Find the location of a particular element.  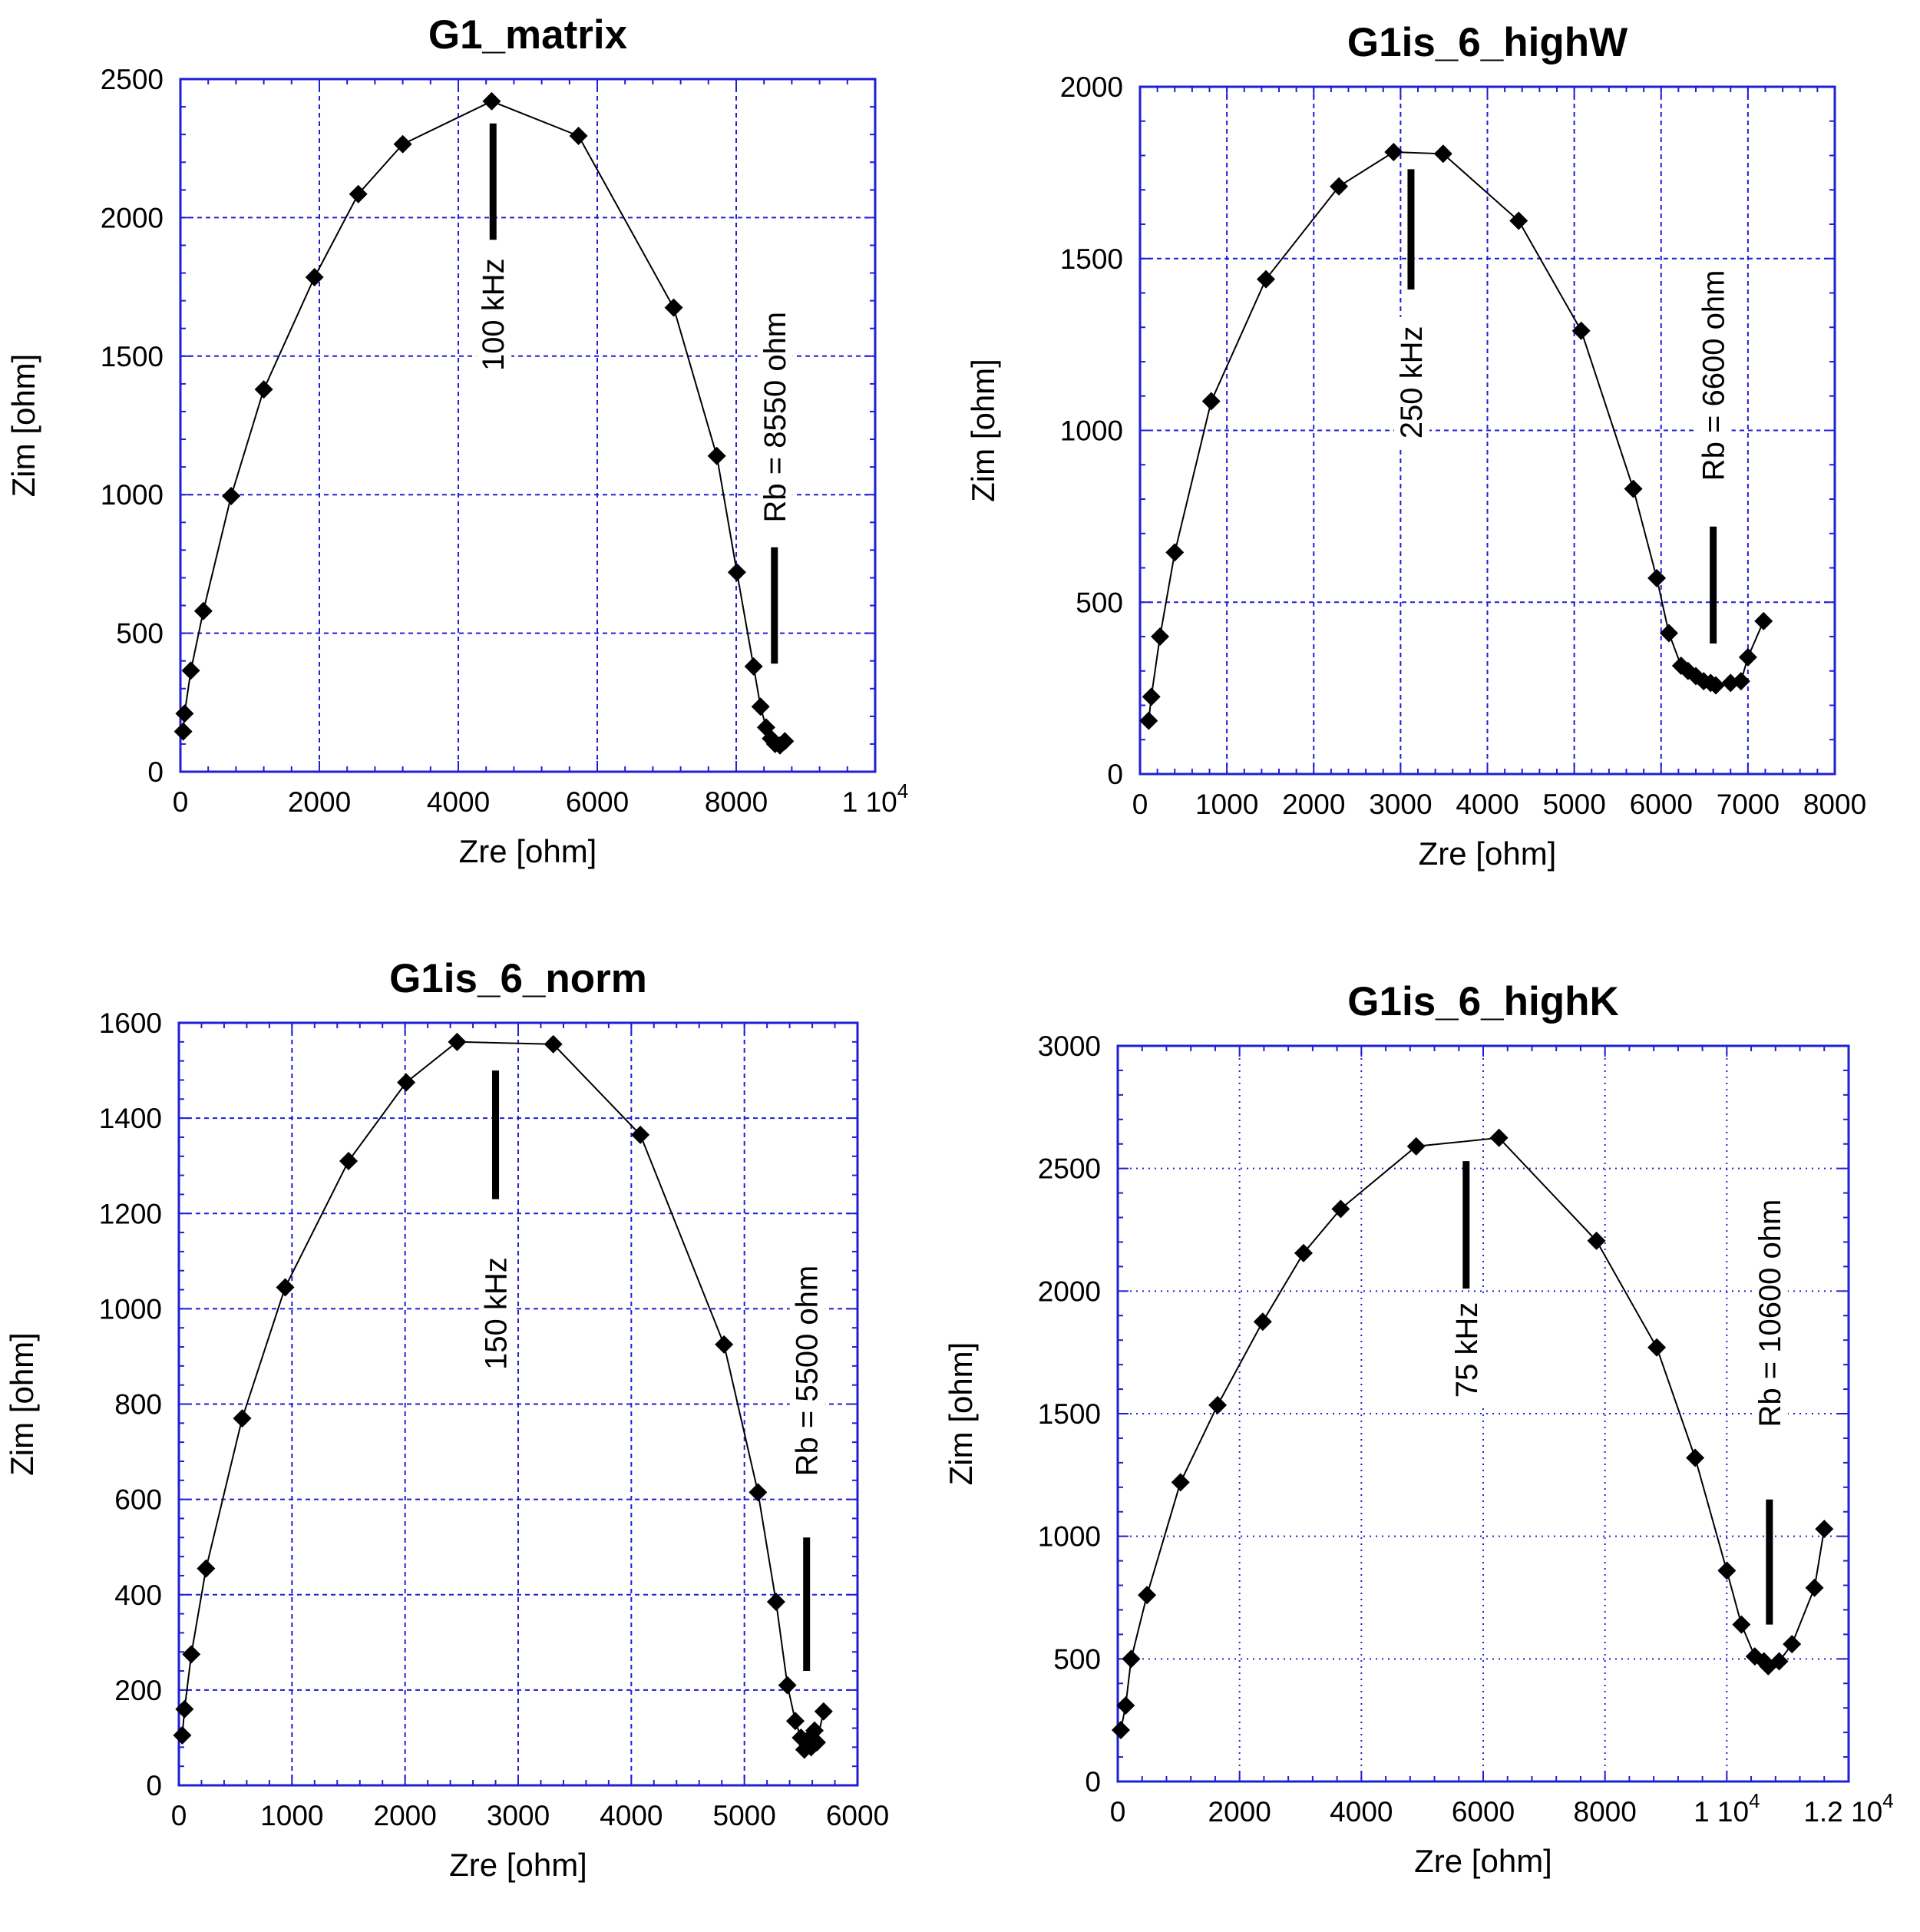

x-tick-label-text: 1.2 10 is located at coordinates (1842, 1812).